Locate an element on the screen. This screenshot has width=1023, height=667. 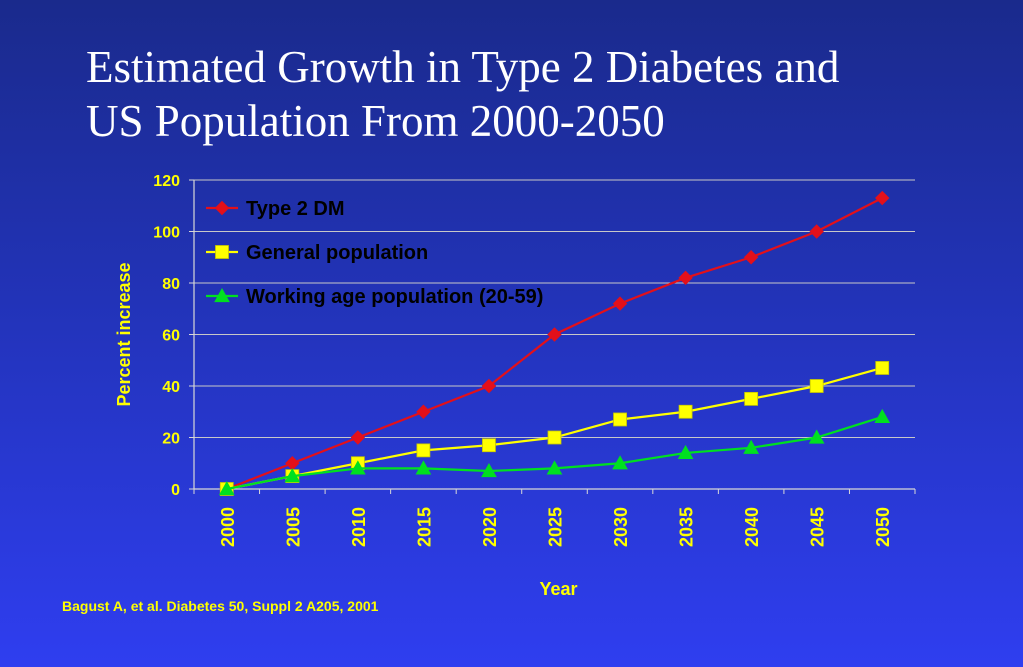
series-2-point-2030 is located at coordinates (620, 419).